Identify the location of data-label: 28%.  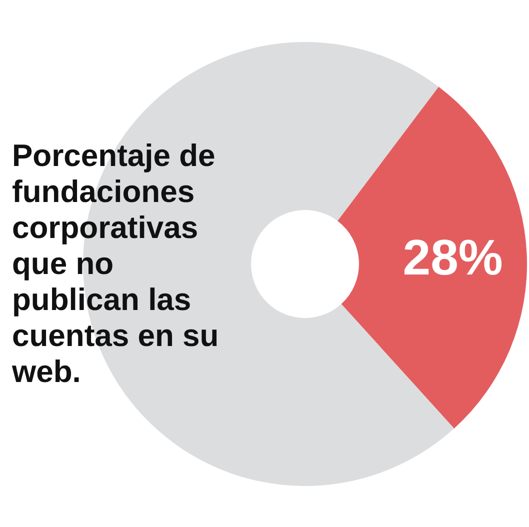
(452, 257).